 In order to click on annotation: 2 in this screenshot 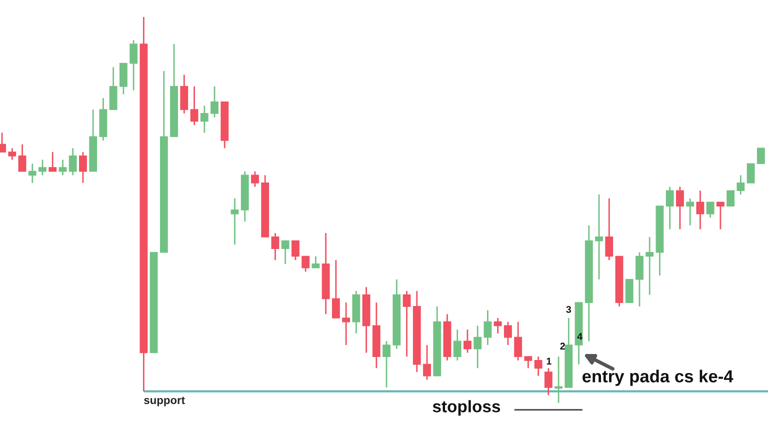, I will do `click(562, 346)`.